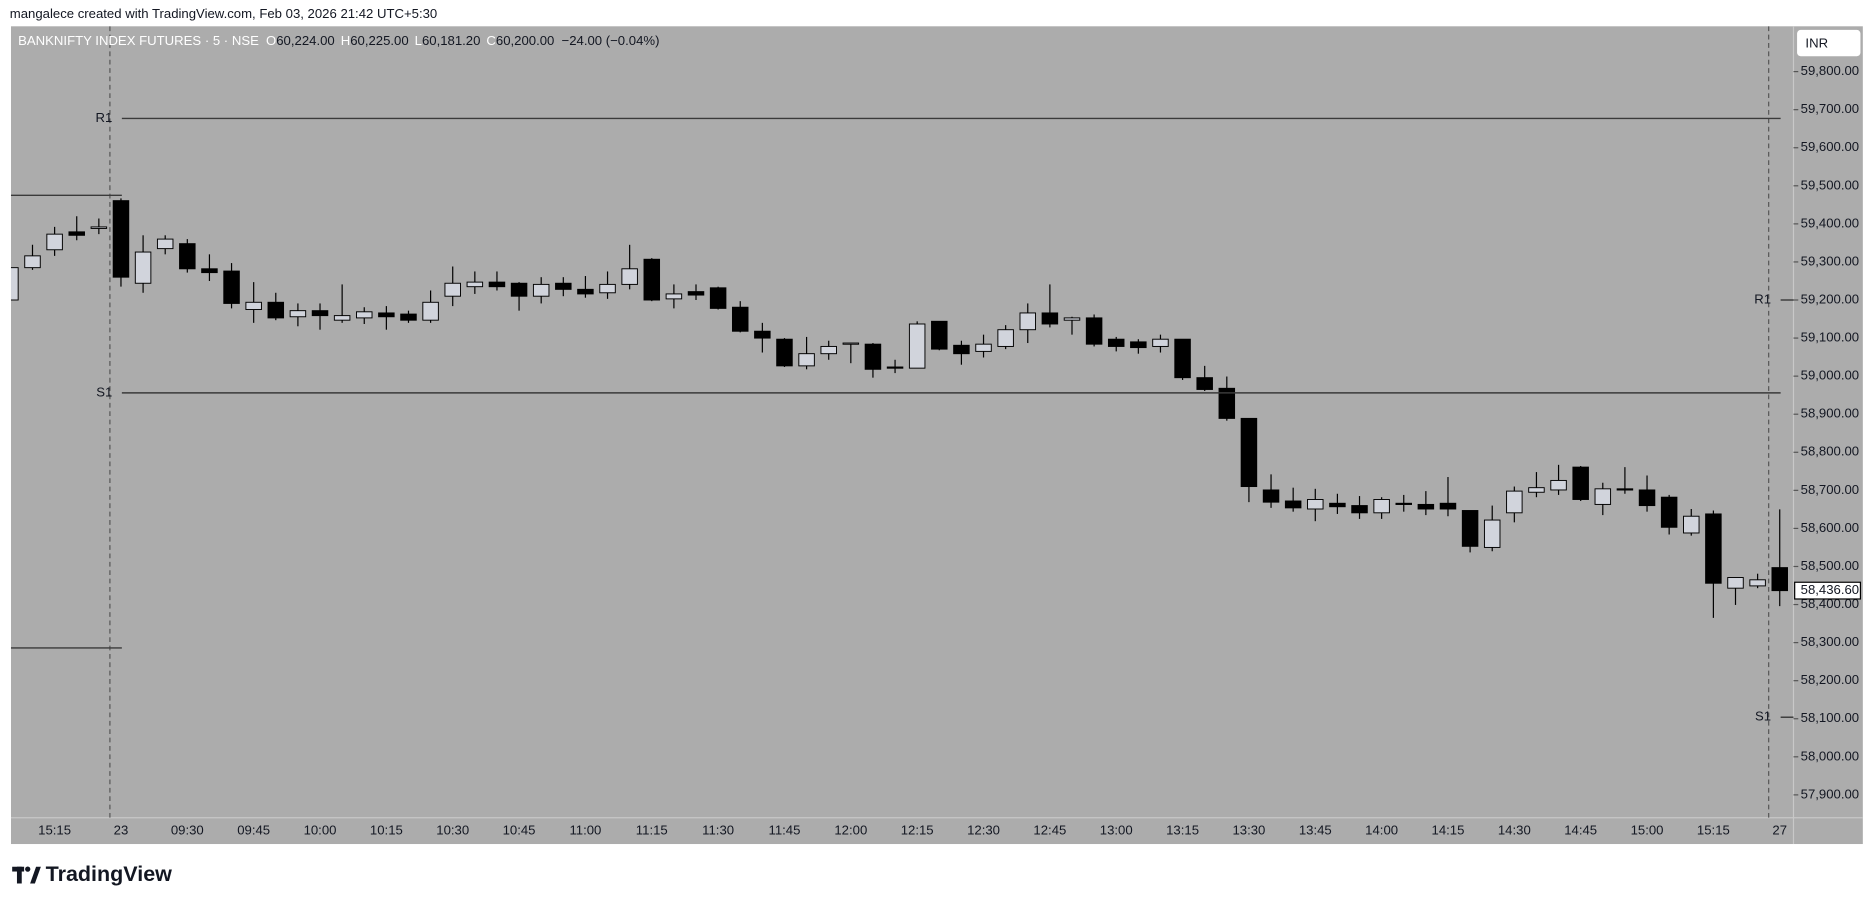 This screenshot has height=905, width=1875. I want to click on symbol: BANKNIFTY INDEX FUTURES · 5 · NSE, so click(138, 40).